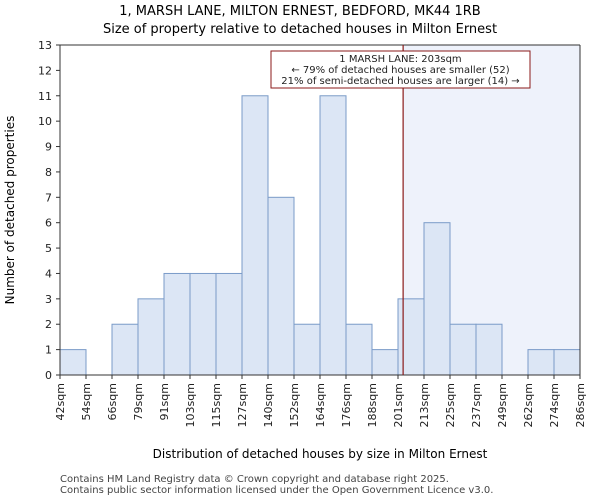 The width and height of the screenshot is (600, 500). Describe the element at coordinates (60, 401) in the screenshot. I see `x-tick-label-42sqm: 42sqm` at that location.